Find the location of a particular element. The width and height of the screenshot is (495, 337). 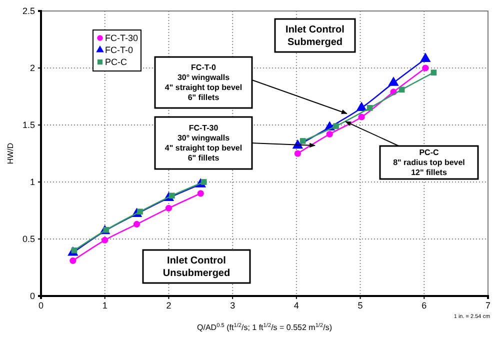

x-tick-label: 6 is located at coordinates (424, 305).